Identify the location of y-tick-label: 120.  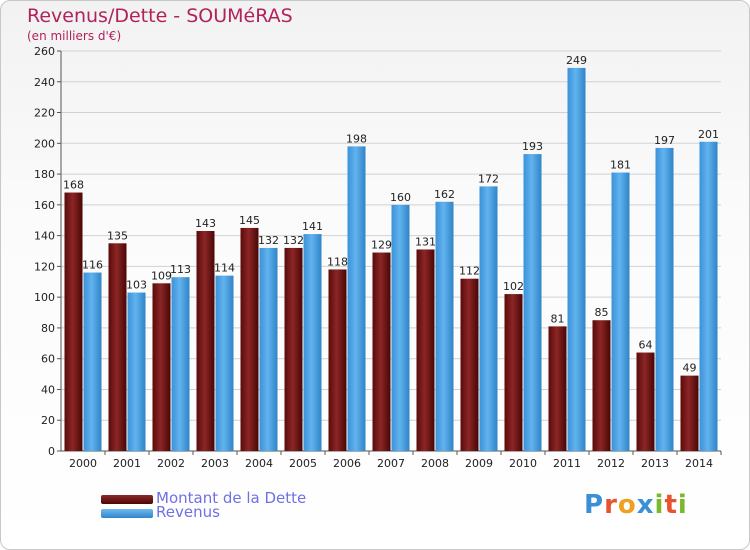
(44, 266).